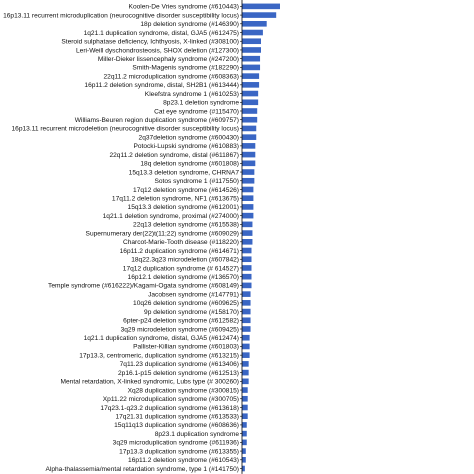 This screenshot has height=474, width=474. I want to click on category-label: 2p16.1-p15 deletion syndrome (#612513), so click(178, 373).